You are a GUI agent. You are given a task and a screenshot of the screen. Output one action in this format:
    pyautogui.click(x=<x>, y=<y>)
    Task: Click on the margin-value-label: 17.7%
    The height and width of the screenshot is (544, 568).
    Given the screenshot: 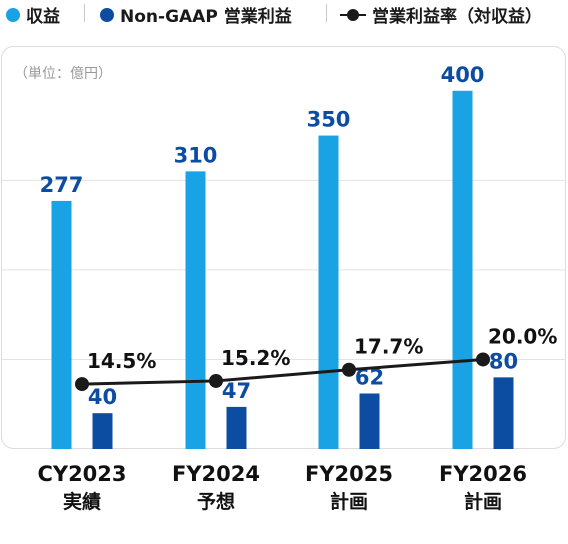 What is the action you would take?
    pyautogui.click(x=388, y=347)
    